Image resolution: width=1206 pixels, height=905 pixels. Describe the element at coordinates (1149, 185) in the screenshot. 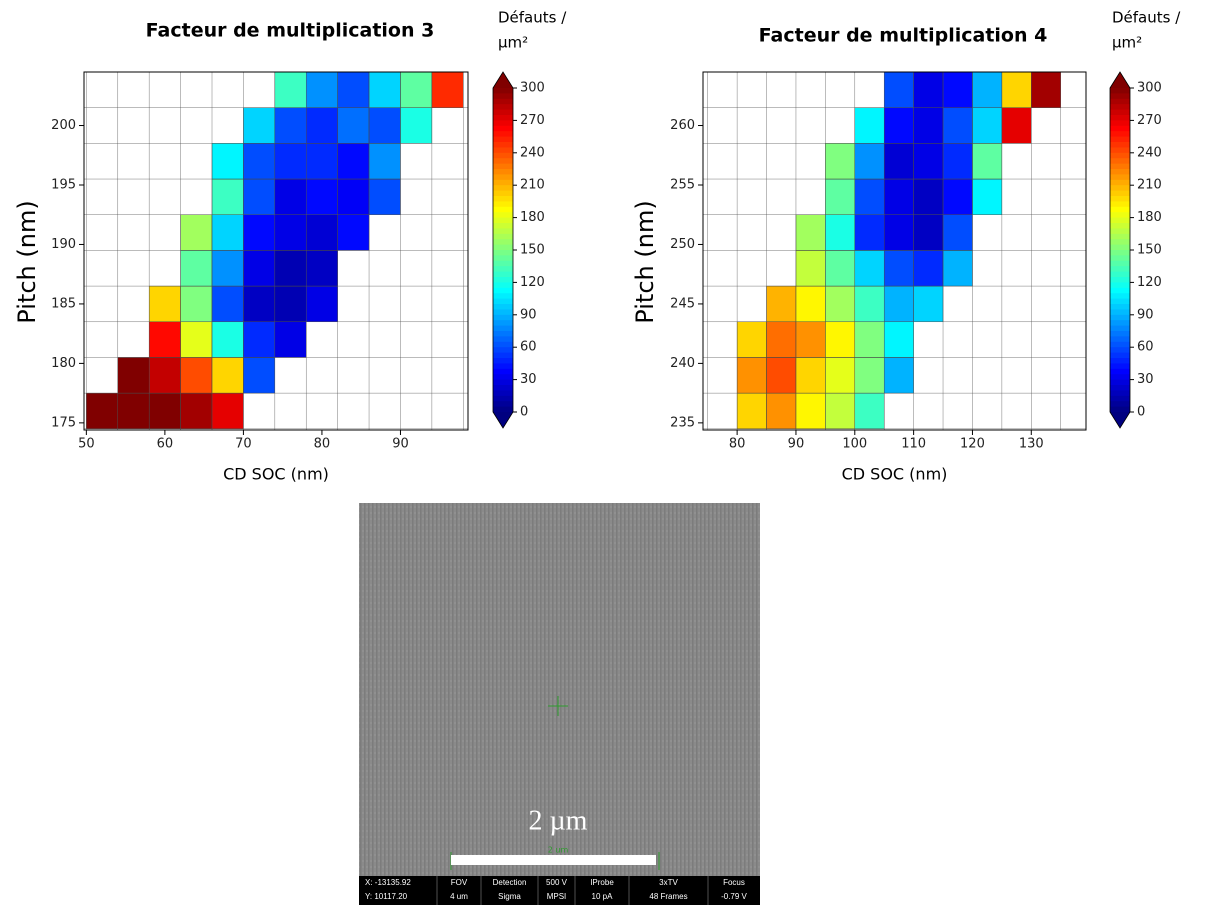

I see `colorbar-tick-label: 210` at that location.